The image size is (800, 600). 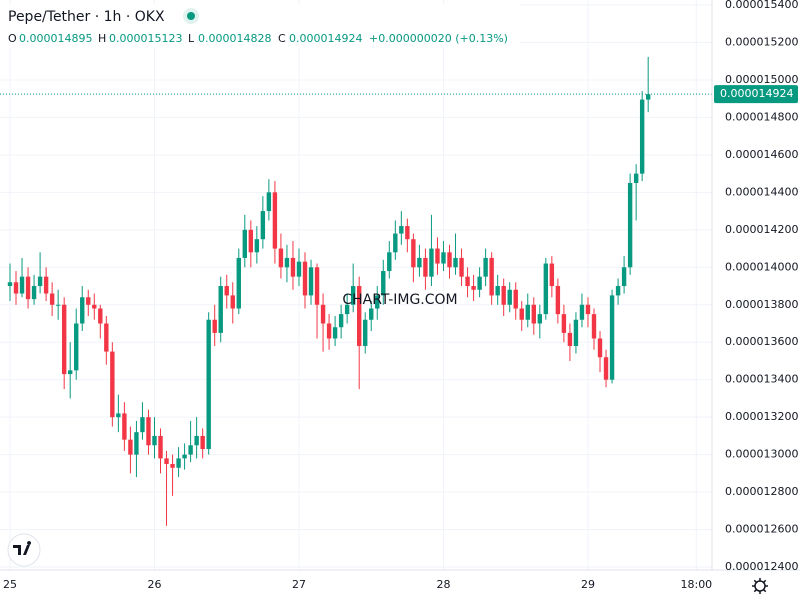 What do you see at coordinates (234, 38) in the screenshot?
I see `legend-low: 0.000014828` at bounding box center [234, 38].